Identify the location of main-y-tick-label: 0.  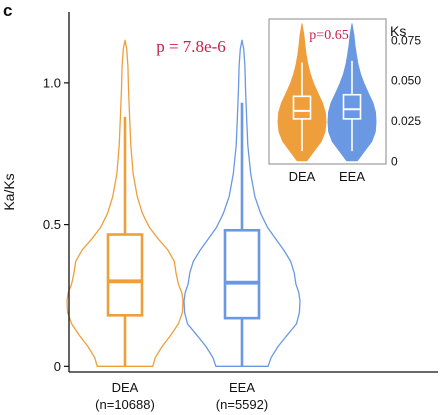
(57, 366).